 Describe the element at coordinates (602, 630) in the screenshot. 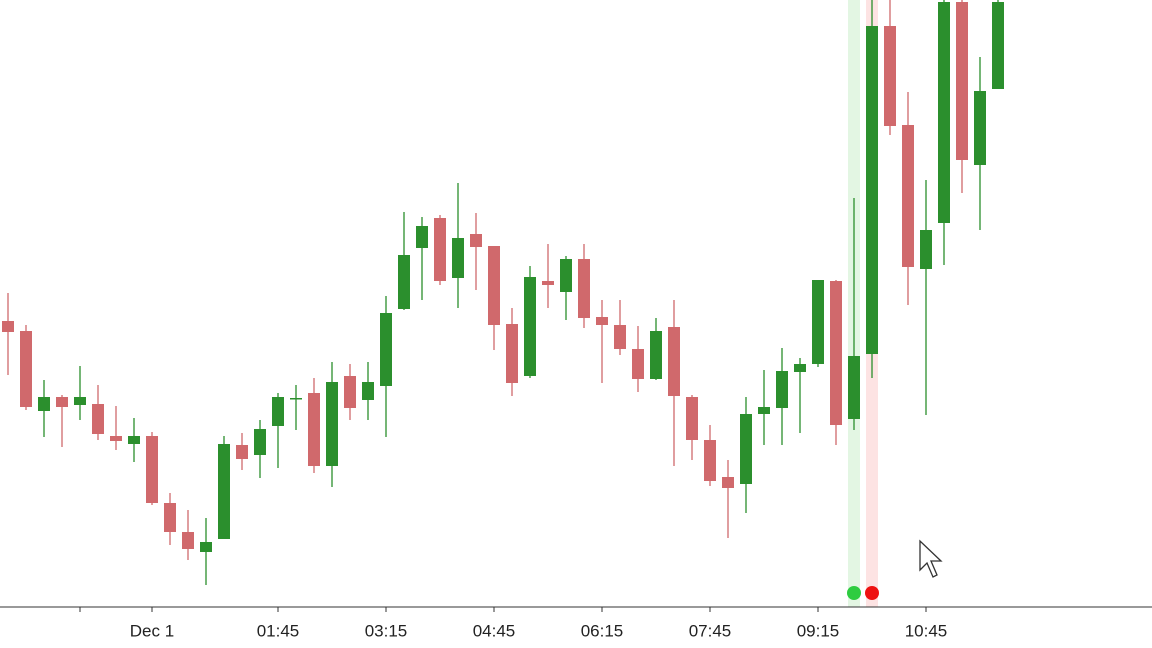

I see `x-tick-label: 06:15` at that location.